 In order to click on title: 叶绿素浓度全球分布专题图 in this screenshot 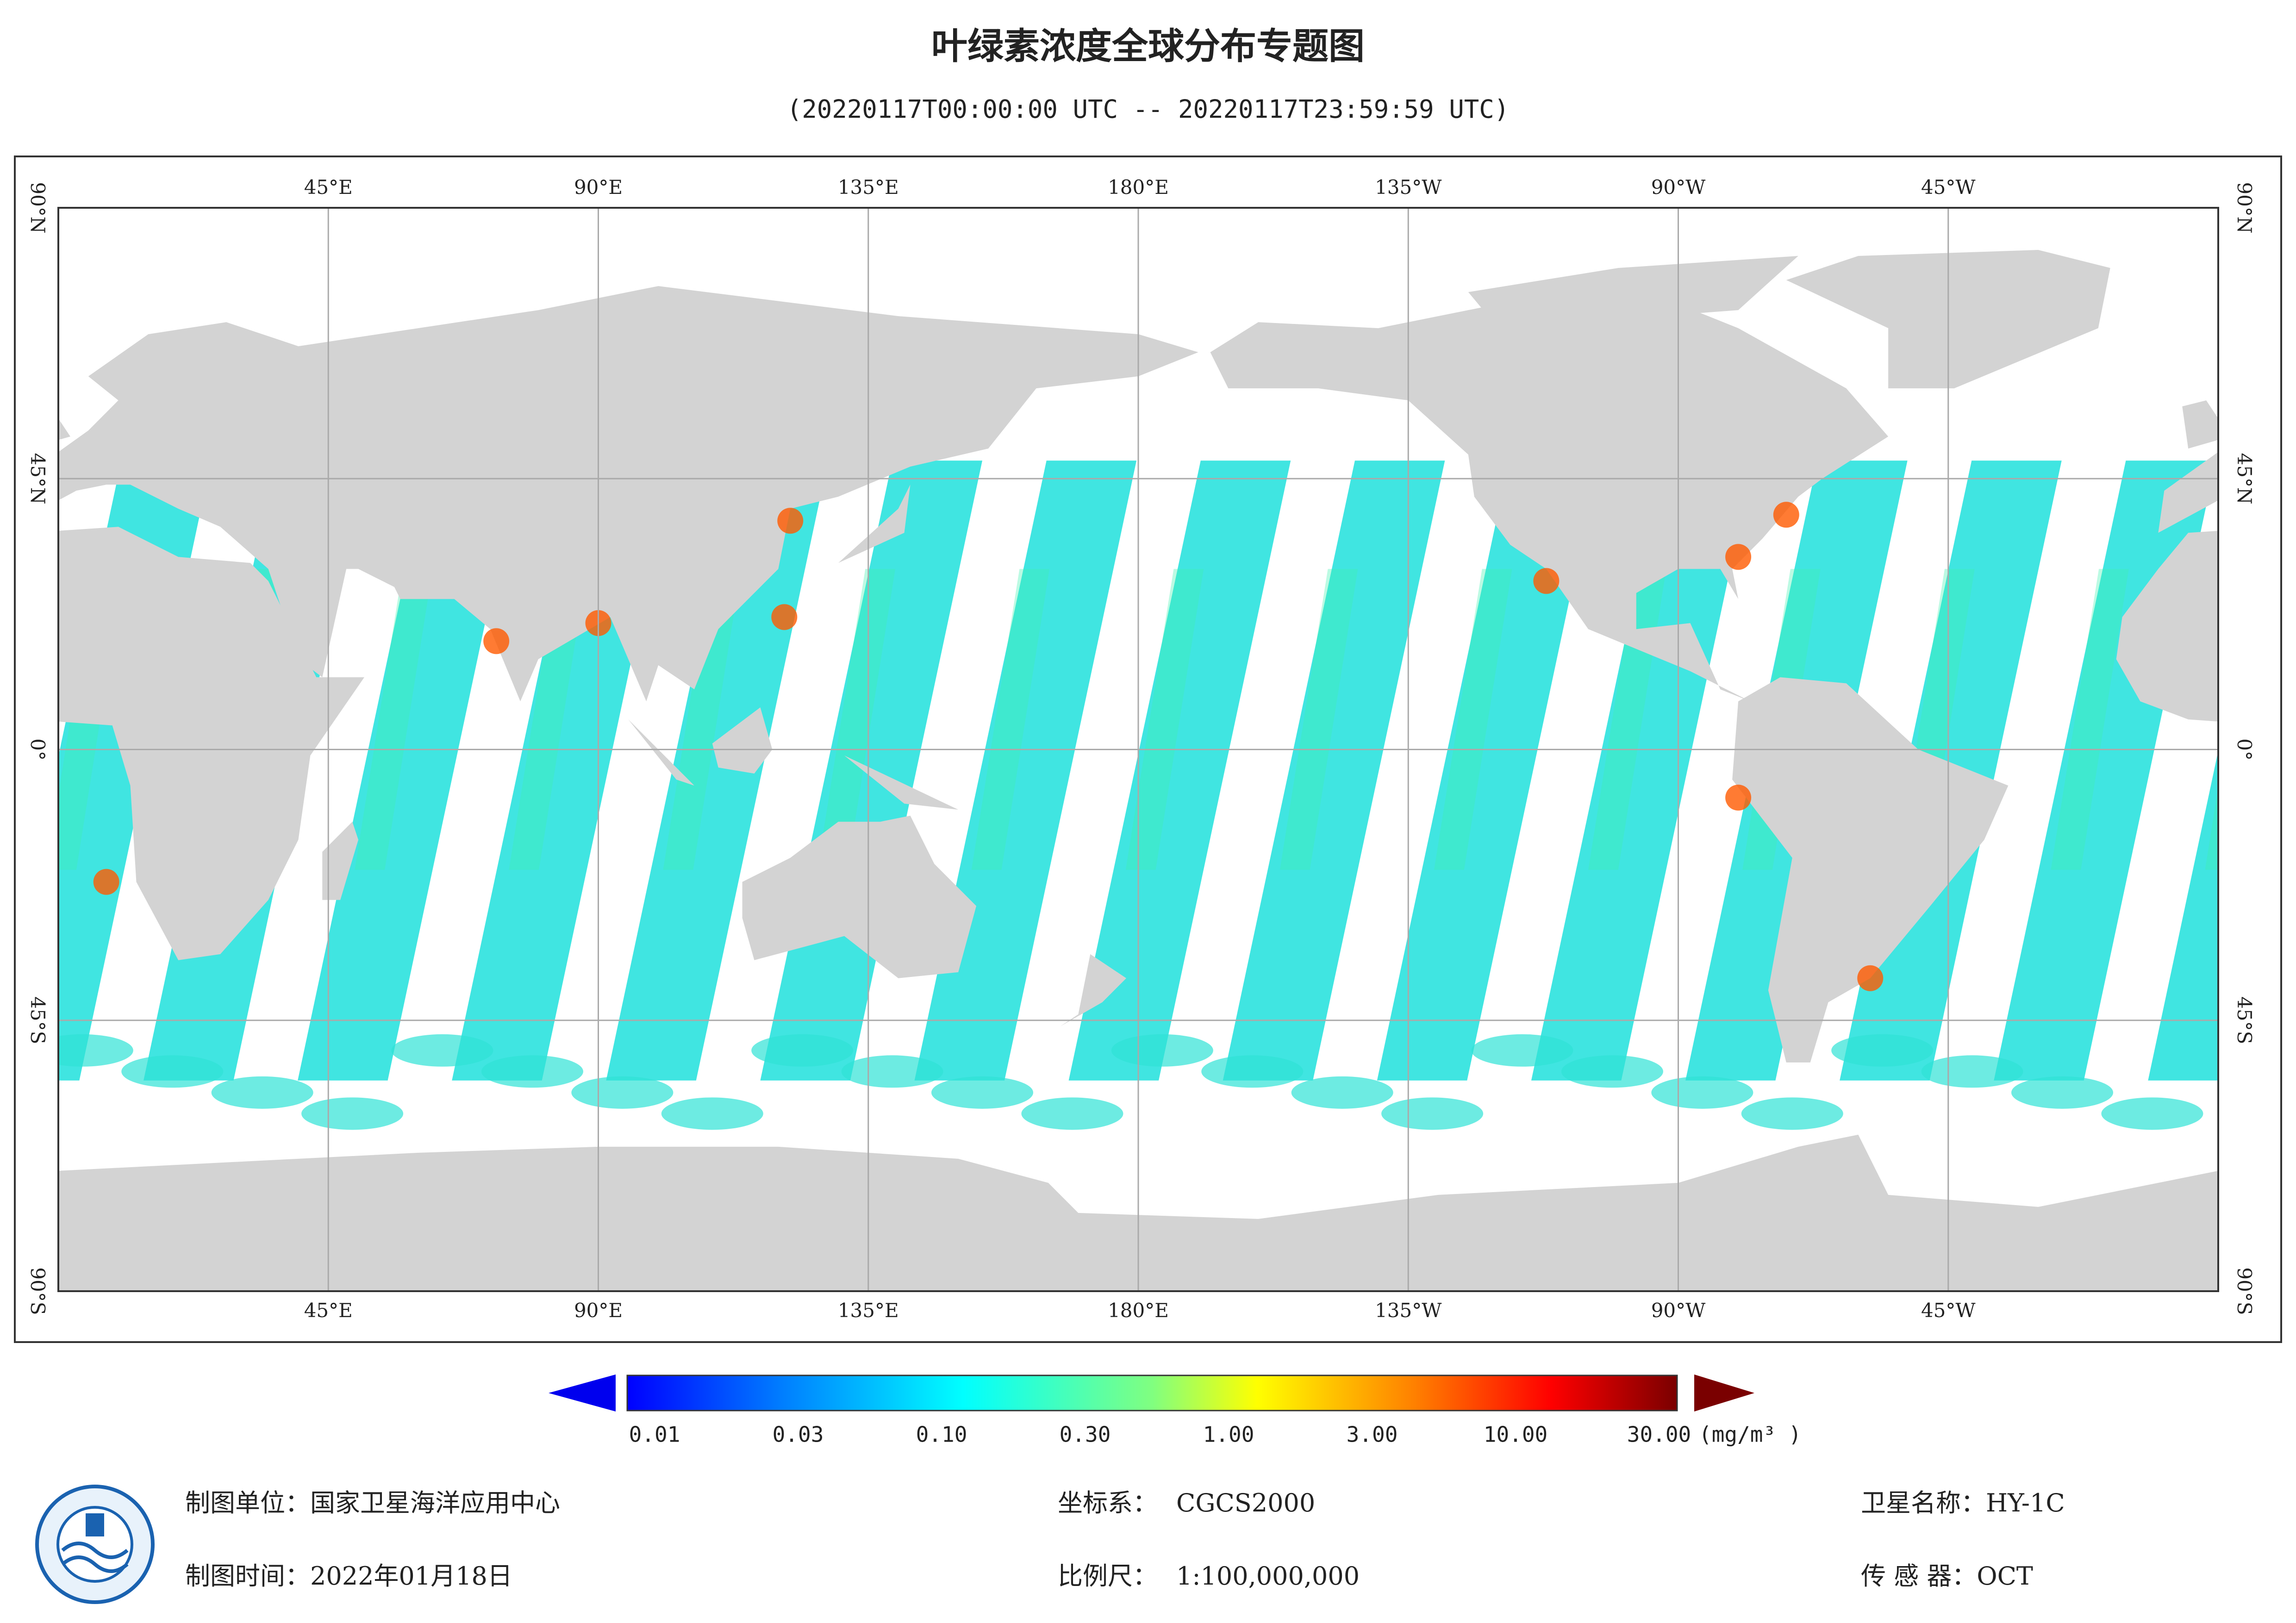, I will do `click(1148, 46)`.